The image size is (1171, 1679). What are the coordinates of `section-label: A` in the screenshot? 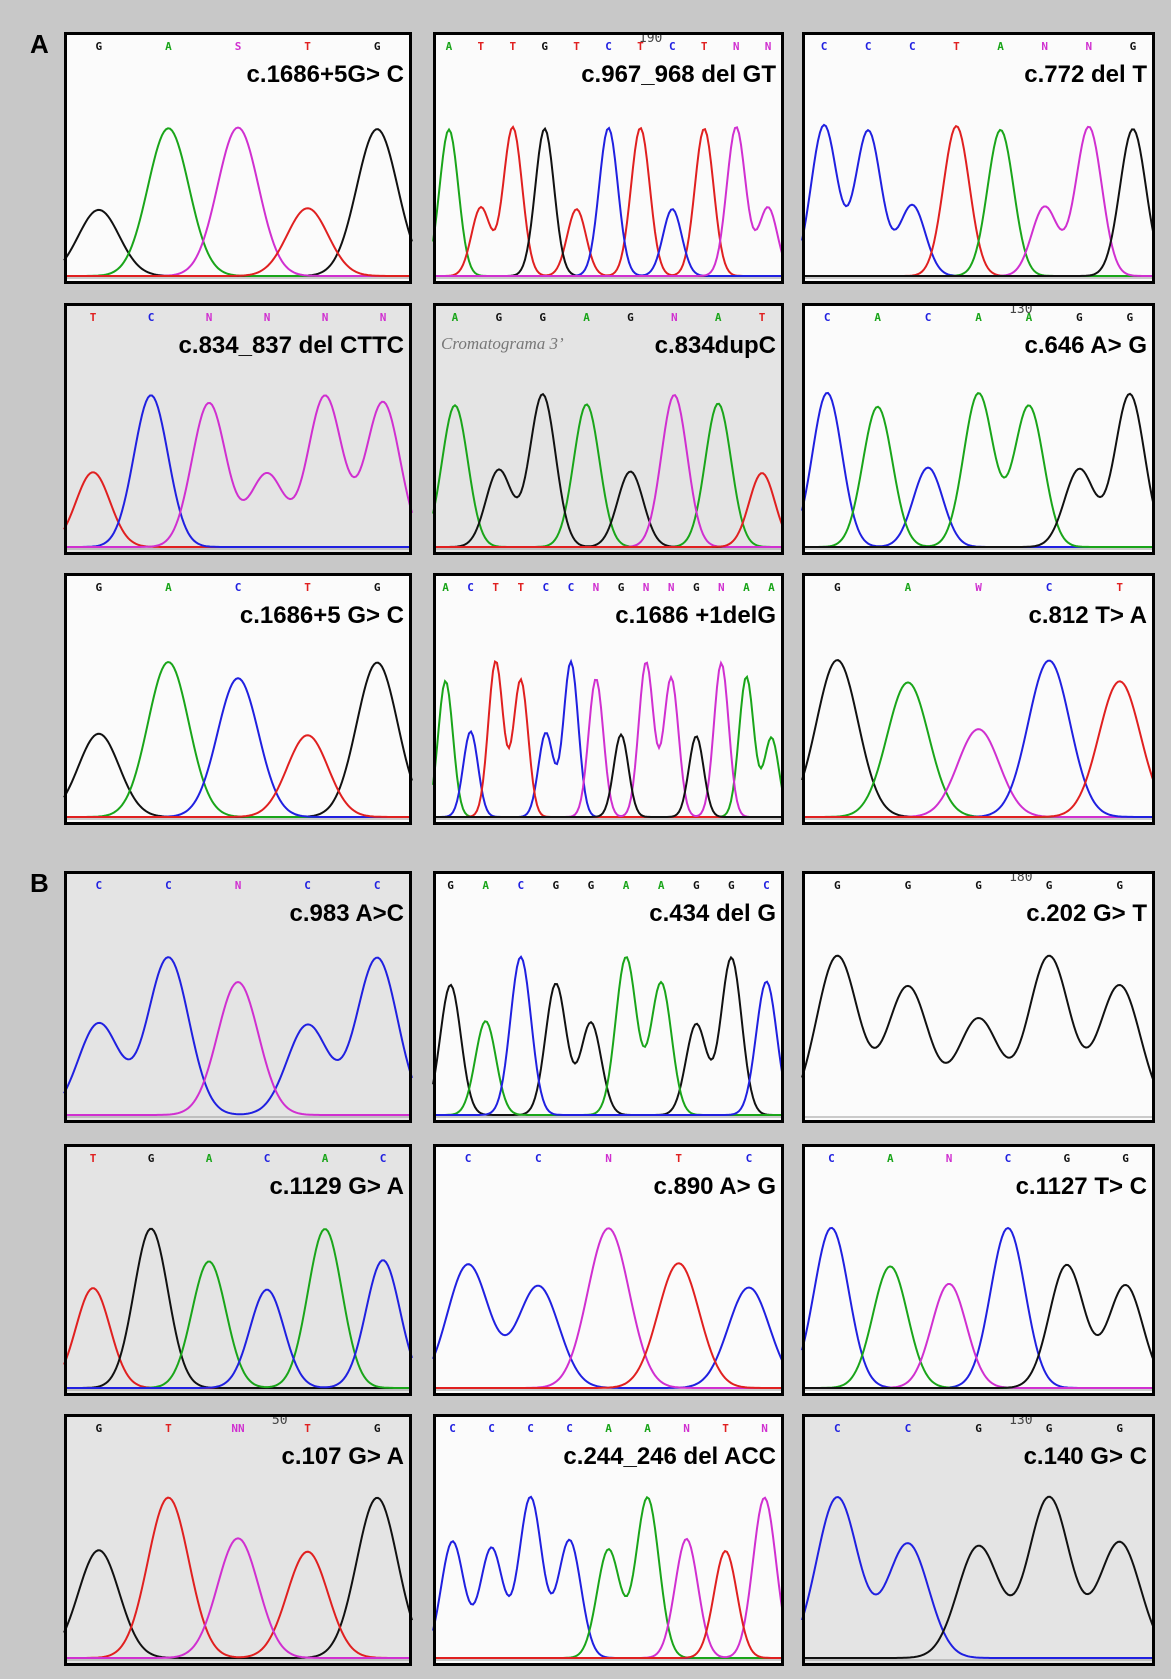 It's located at (39, 44).